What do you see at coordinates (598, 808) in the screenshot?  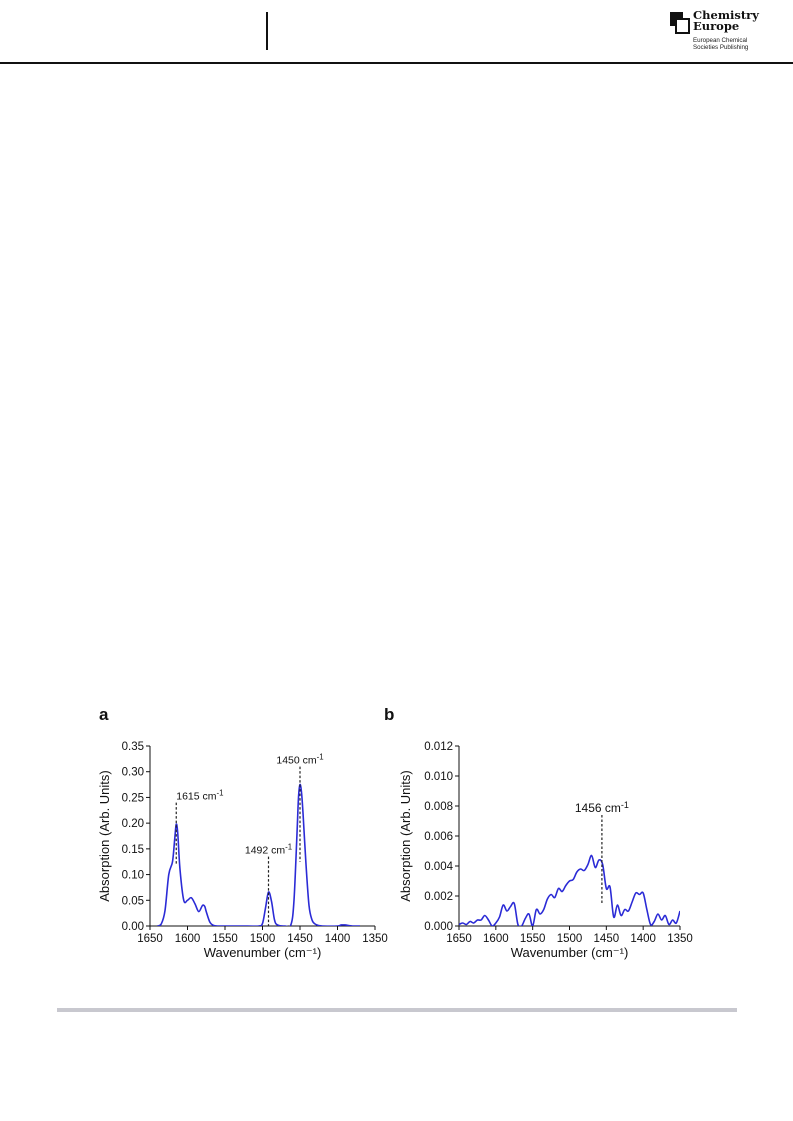 I see `annotation-label-text: 1456 cm` at bounding box center [598, 808].